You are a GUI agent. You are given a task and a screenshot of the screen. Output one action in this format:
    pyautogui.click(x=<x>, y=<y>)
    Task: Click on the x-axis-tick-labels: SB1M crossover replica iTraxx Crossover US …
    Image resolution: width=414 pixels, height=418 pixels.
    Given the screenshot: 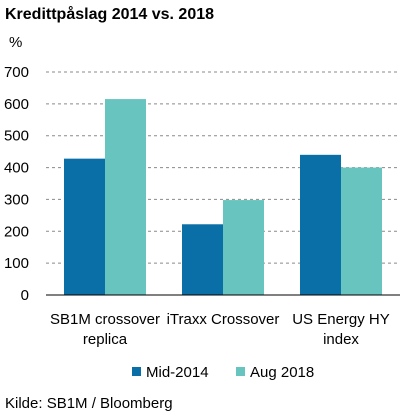 What is the action you would take?
    pyautogui.click(x=220, y=329)
    